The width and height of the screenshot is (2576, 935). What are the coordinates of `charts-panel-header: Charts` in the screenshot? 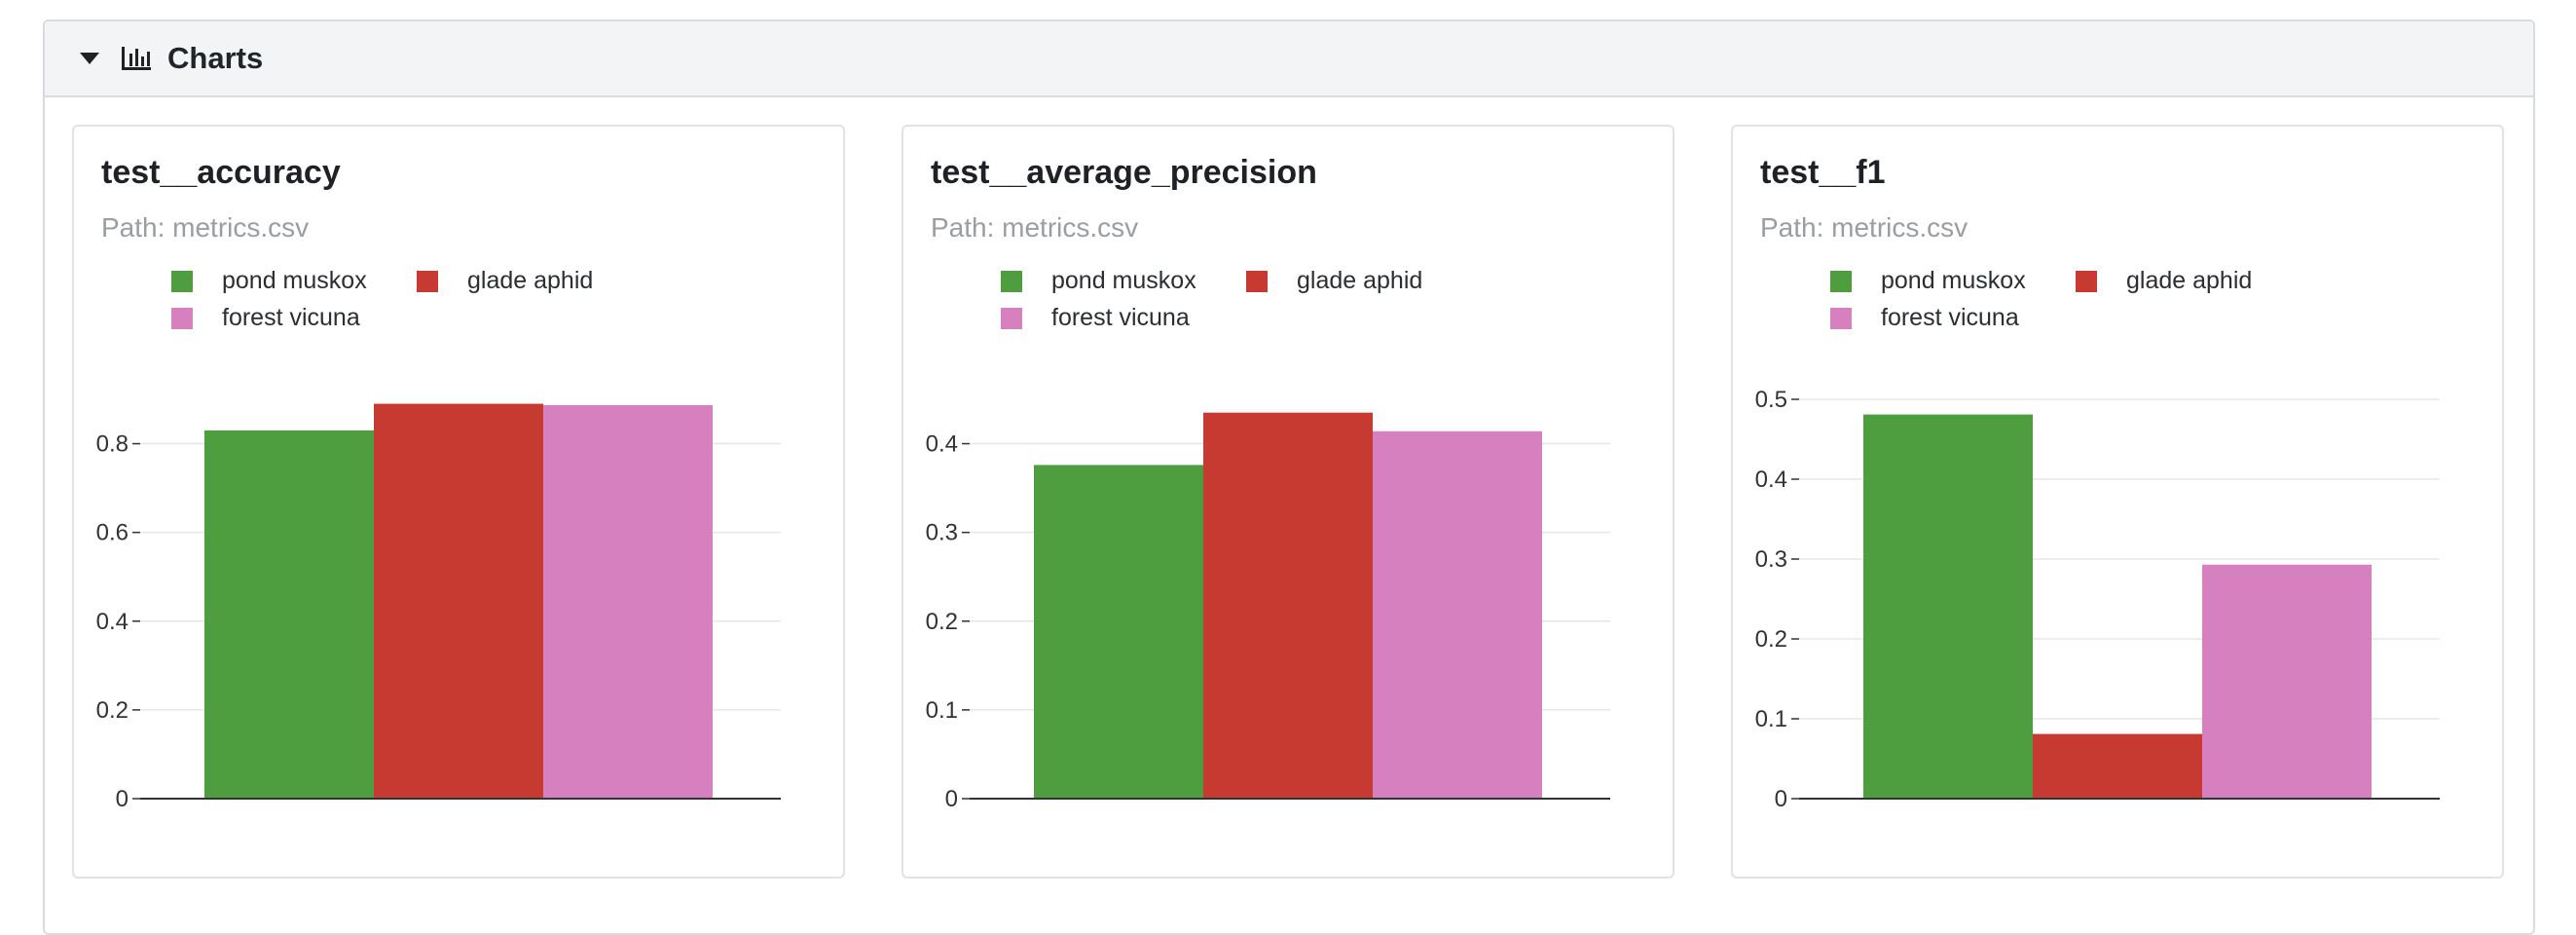 It's located at (1289, 59).